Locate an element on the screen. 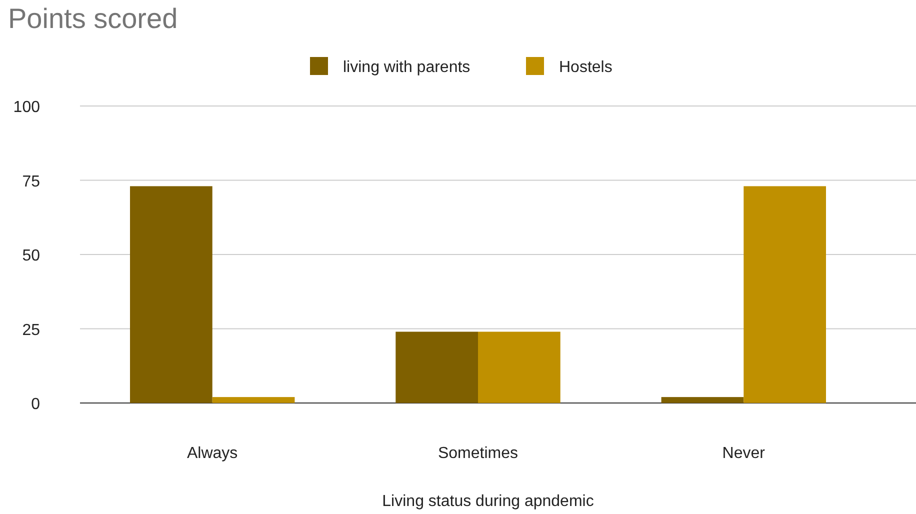 The width and height of the screenshot is (916, 514). chart-title: Points scored is located at coordinates (93, 18).